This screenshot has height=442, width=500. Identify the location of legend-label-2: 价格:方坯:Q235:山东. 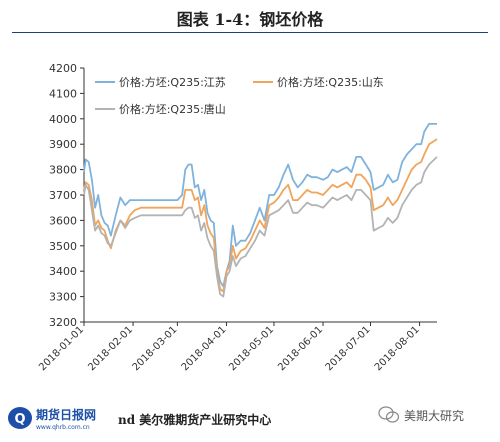
(330, 82).